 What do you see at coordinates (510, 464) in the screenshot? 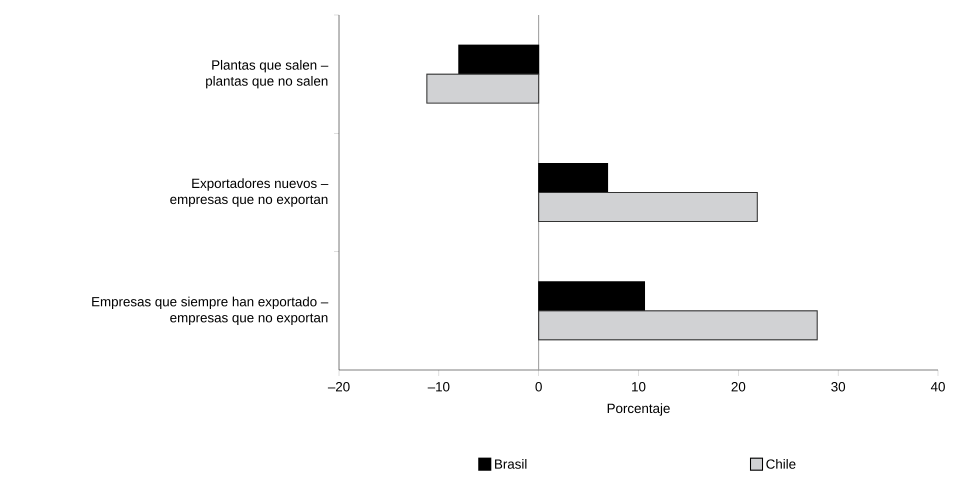
I see `legend-label: Brasil` at bounding box center [510, 464].